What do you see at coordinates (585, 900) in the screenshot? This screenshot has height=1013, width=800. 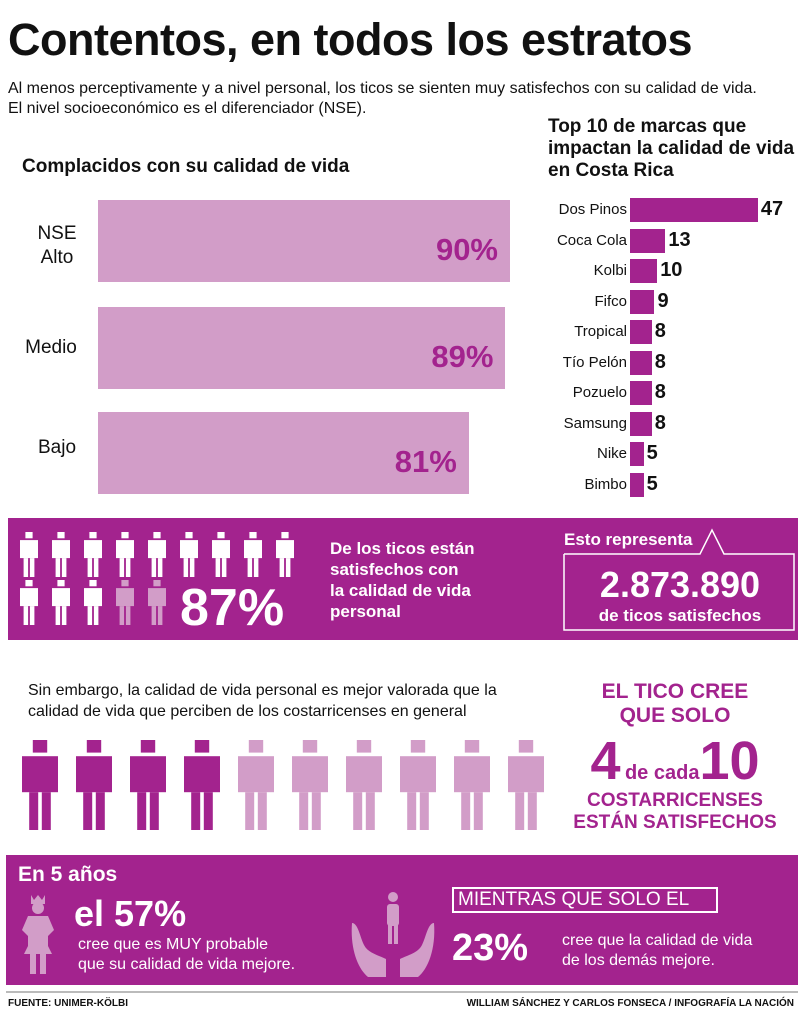 I see `mientras-box: MIENTRAS QUE SOLO EL` at bounding box center [585, 900].